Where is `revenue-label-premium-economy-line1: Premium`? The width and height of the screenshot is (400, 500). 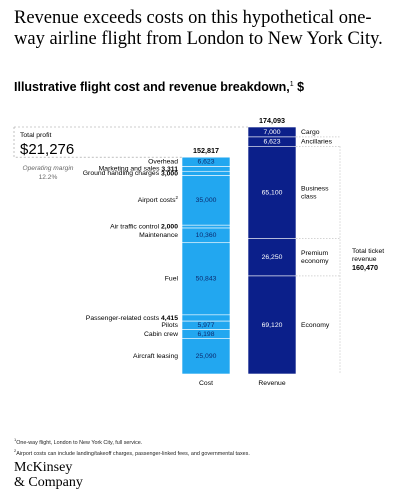
revenue-label-premium-economy-line1: Premium is located at coordinates (315, 253).